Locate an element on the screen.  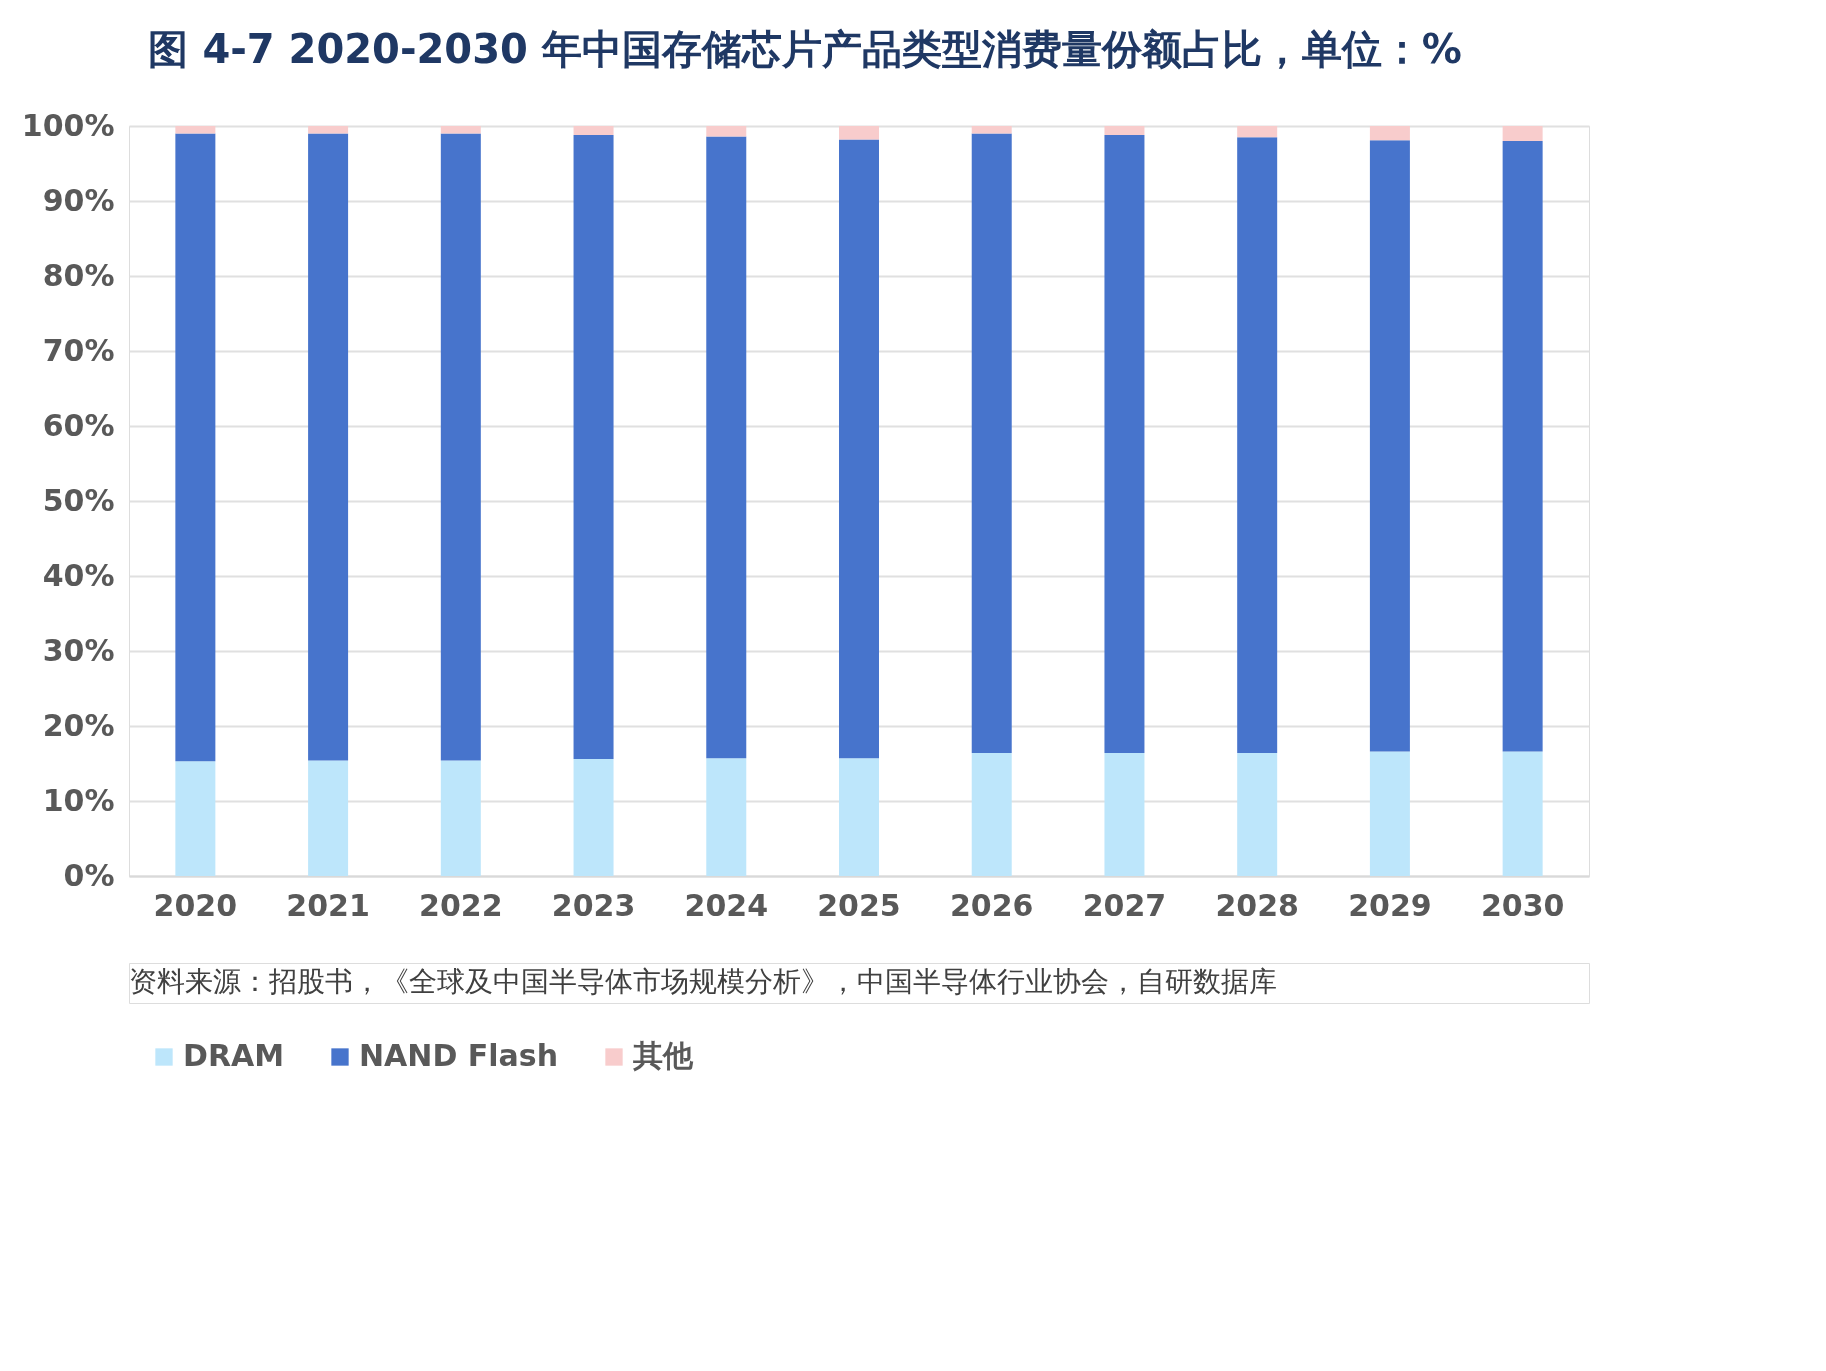
y-tick-label: 30% is located at coordinates (78, 650).